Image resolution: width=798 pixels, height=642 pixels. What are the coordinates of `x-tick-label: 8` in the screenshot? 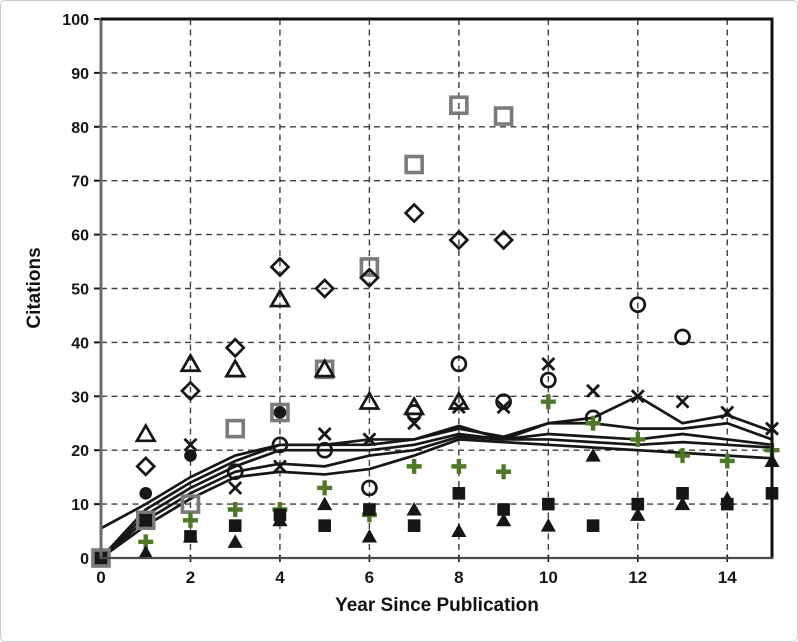 It's located at (458, 577).